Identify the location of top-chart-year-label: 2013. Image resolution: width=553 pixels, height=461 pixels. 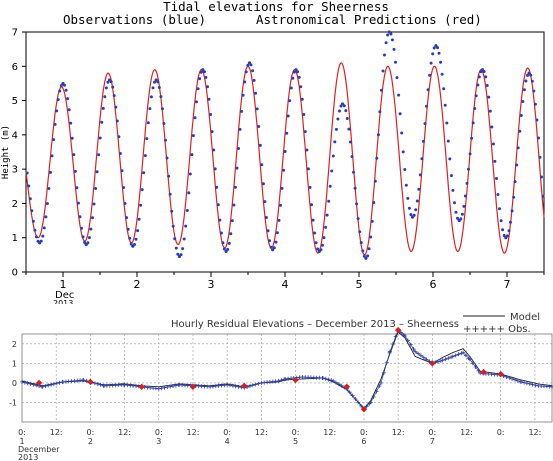
(63, 303).